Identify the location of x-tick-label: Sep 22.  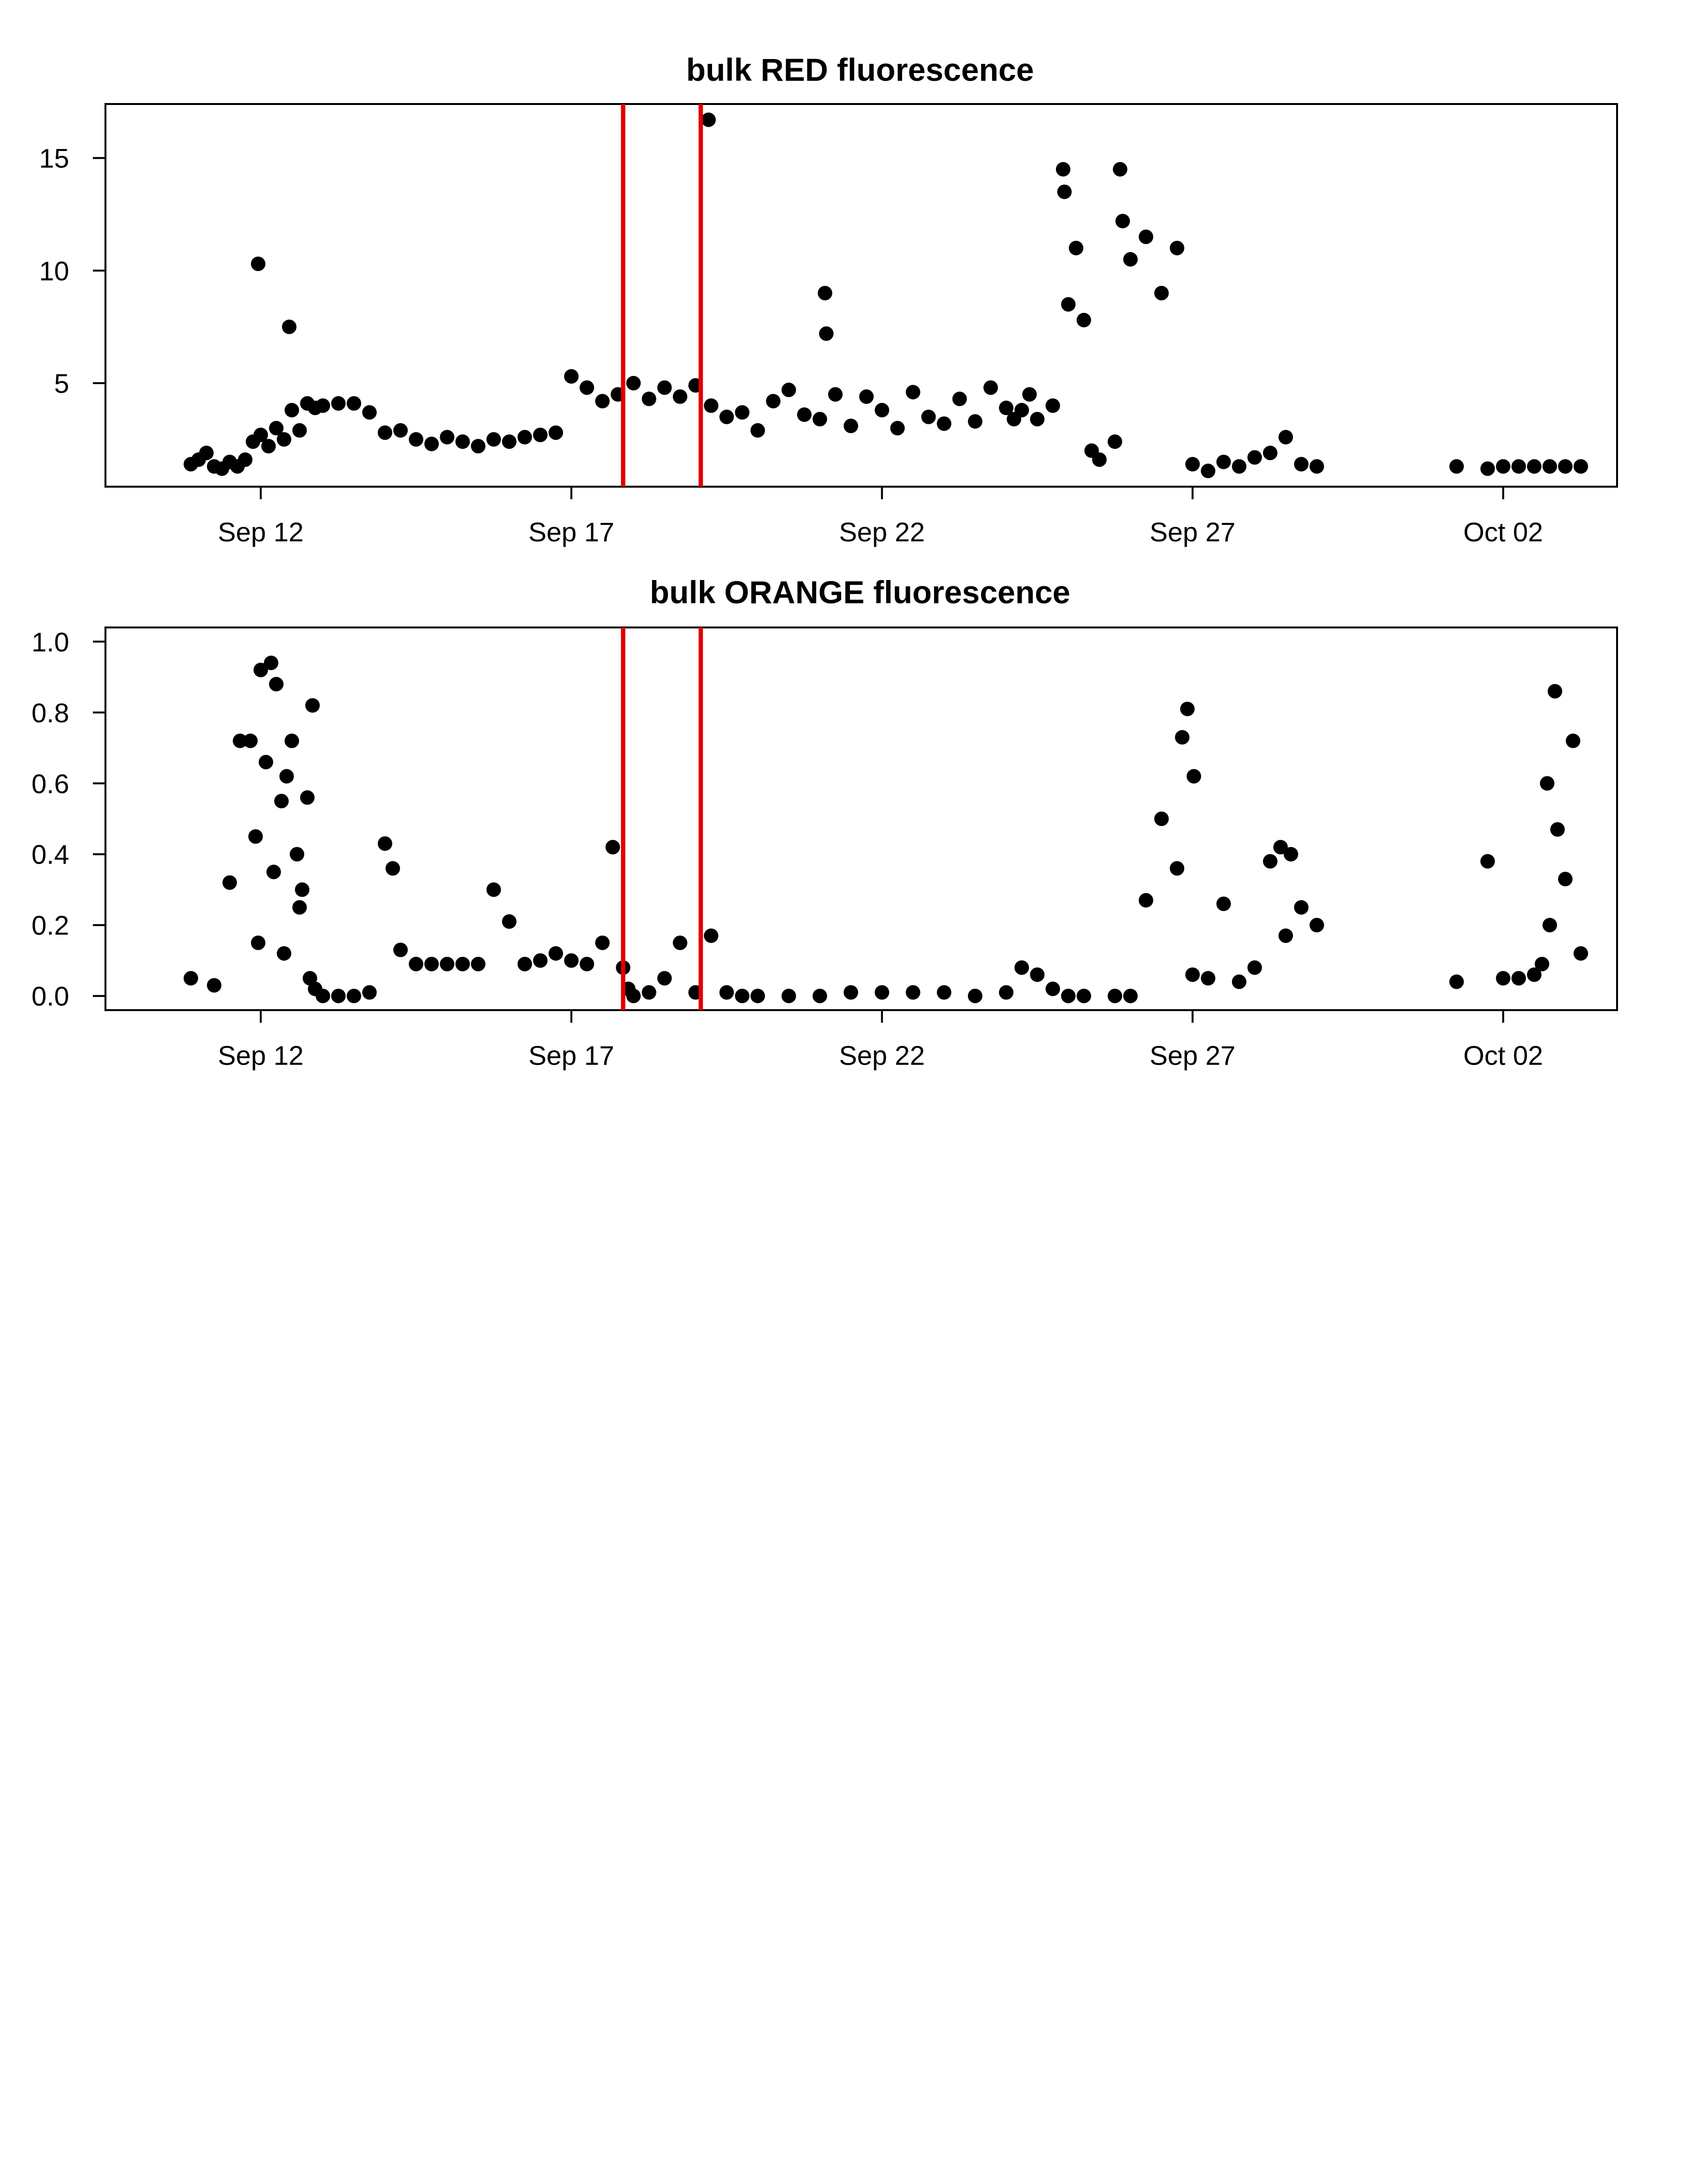
(882, 532).